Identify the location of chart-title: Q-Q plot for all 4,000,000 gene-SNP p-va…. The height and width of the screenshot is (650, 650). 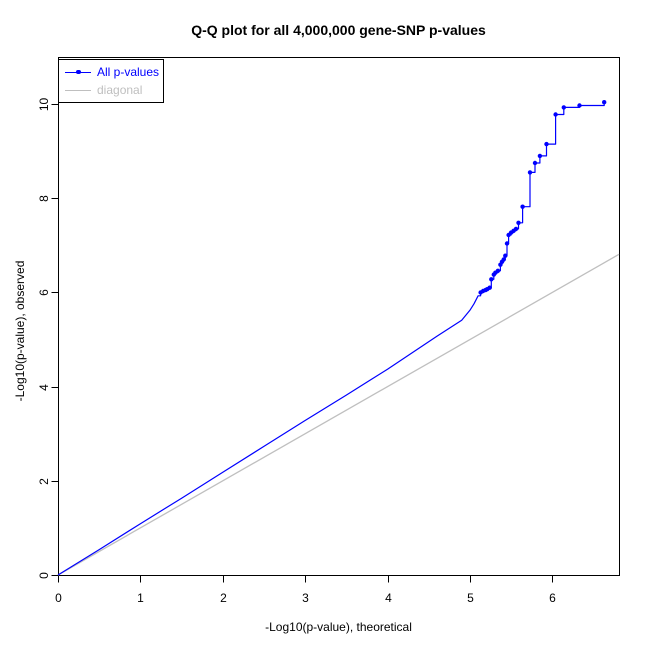
(338, 30).